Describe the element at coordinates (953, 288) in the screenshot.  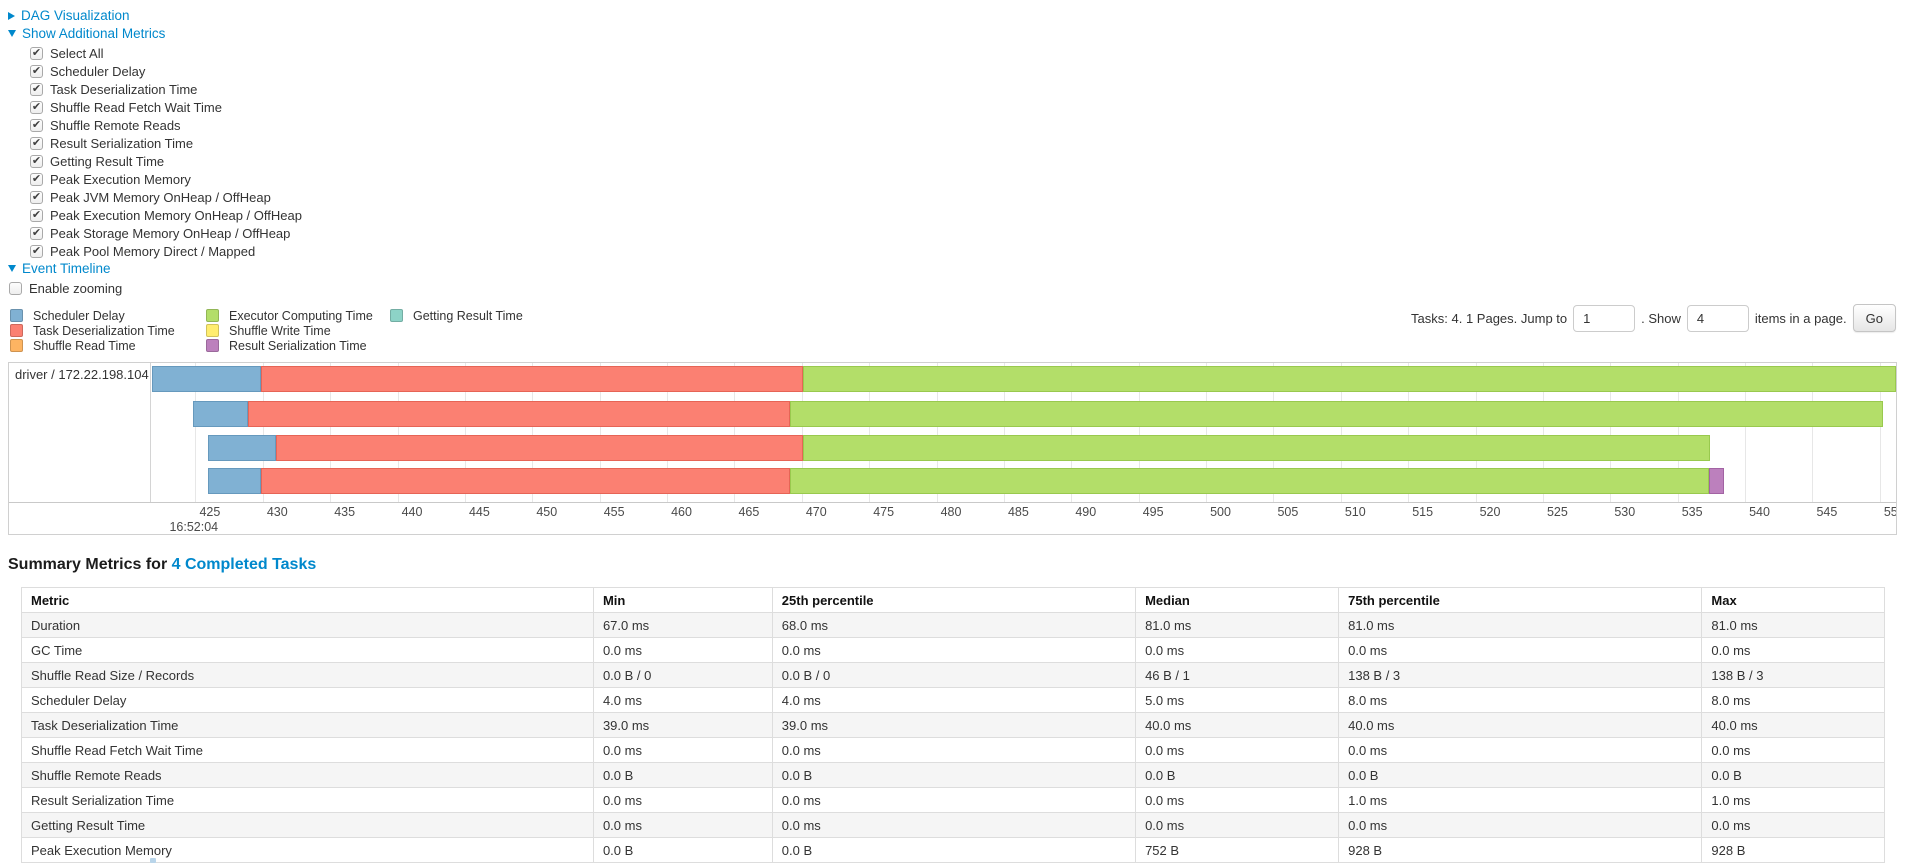
I see `enable-zooming-row: Enable zooming` at that location.